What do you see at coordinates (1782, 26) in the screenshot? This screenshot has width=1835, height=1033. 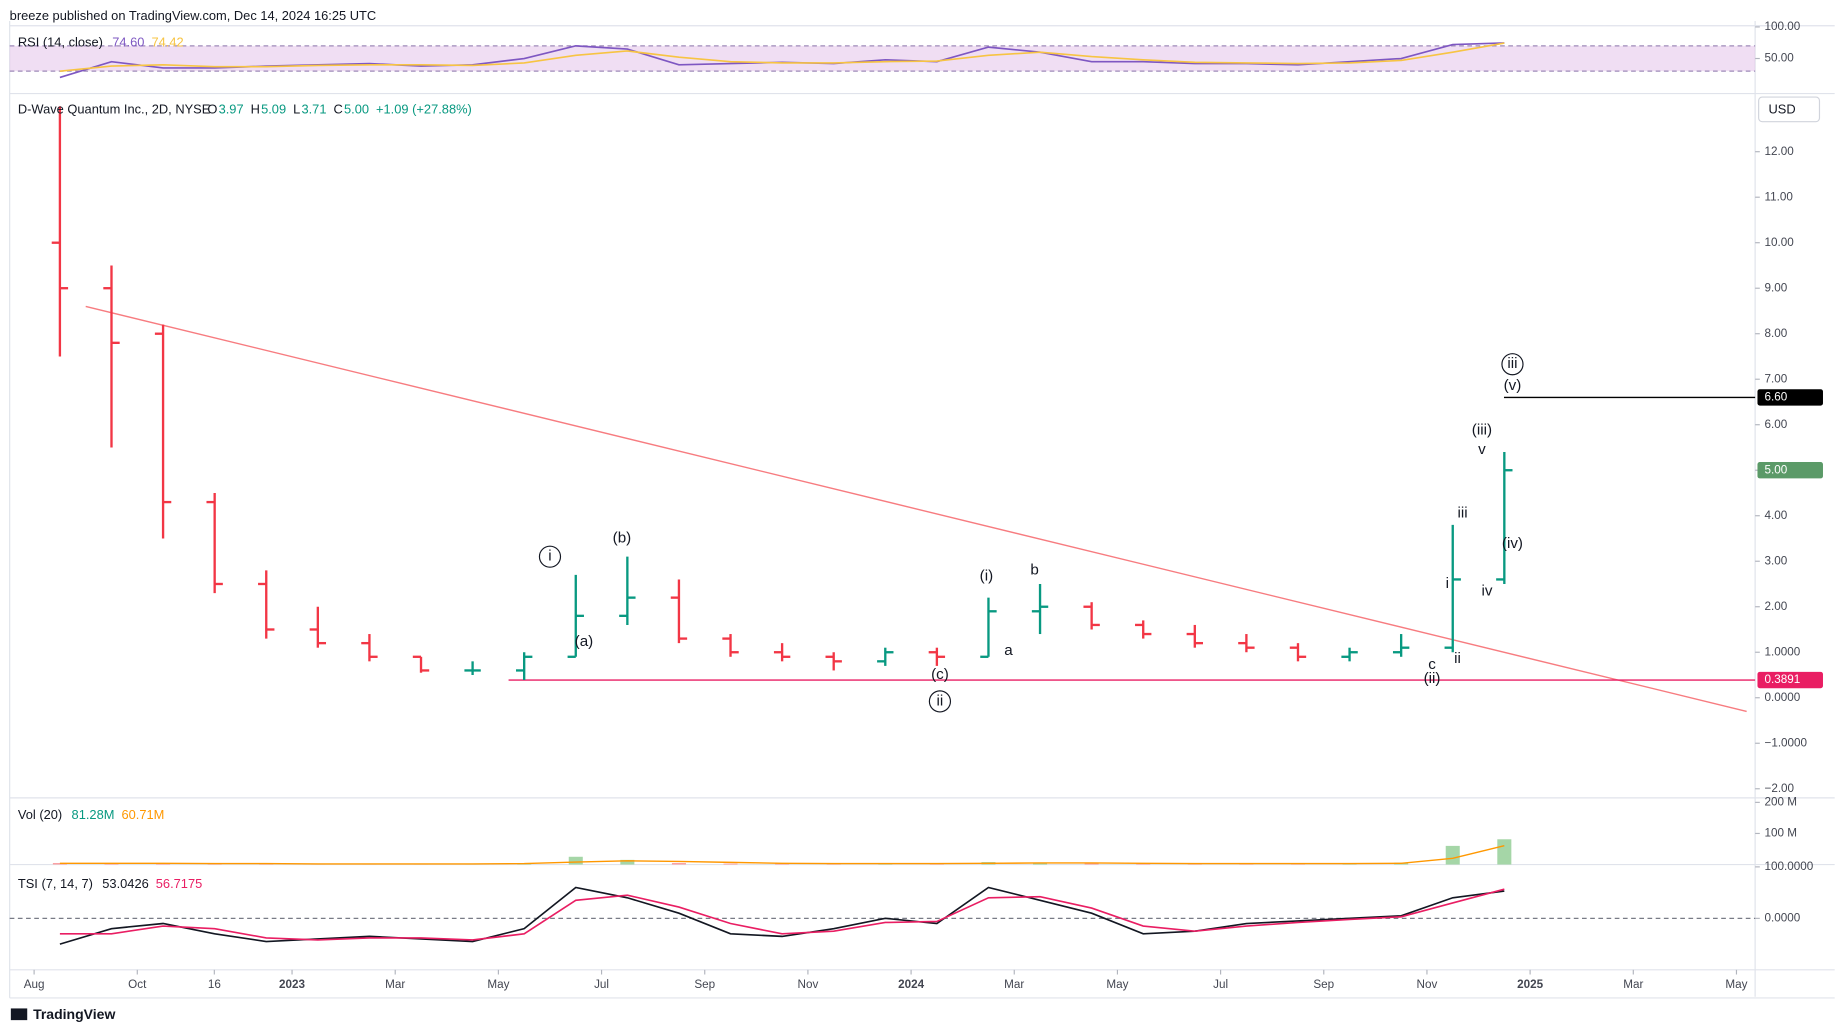 I see `y-tick-label: 100.00` at bounding box center [1782, 26].